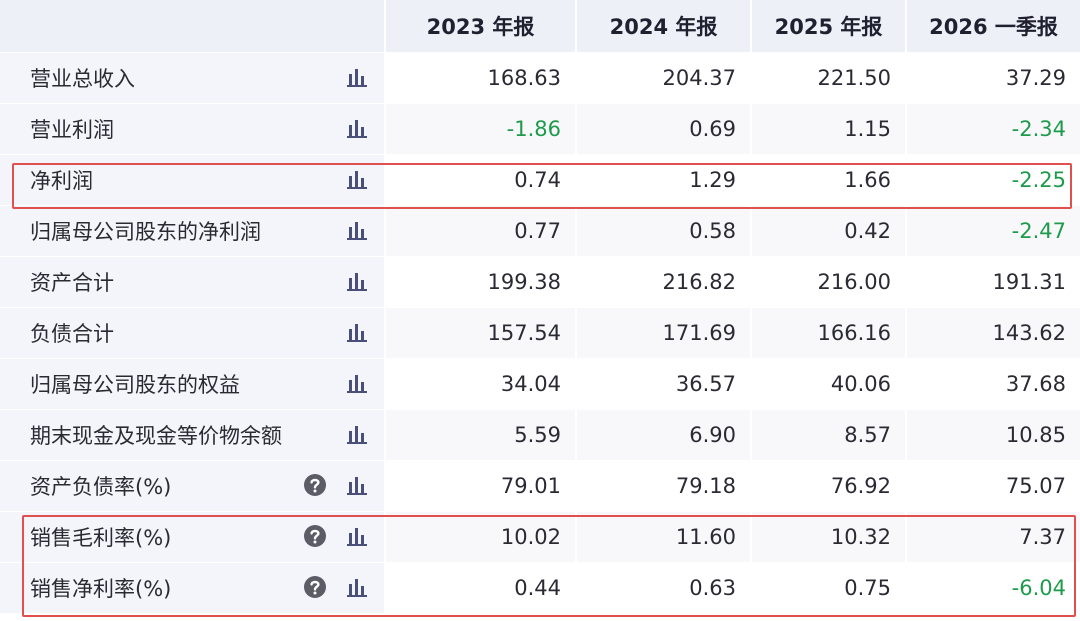 The image size is (1080, 621). What do you see at coordinates (192, 129) in the screenshot?
I see `row-label: 营业利润` at bounding box center [192, 129].